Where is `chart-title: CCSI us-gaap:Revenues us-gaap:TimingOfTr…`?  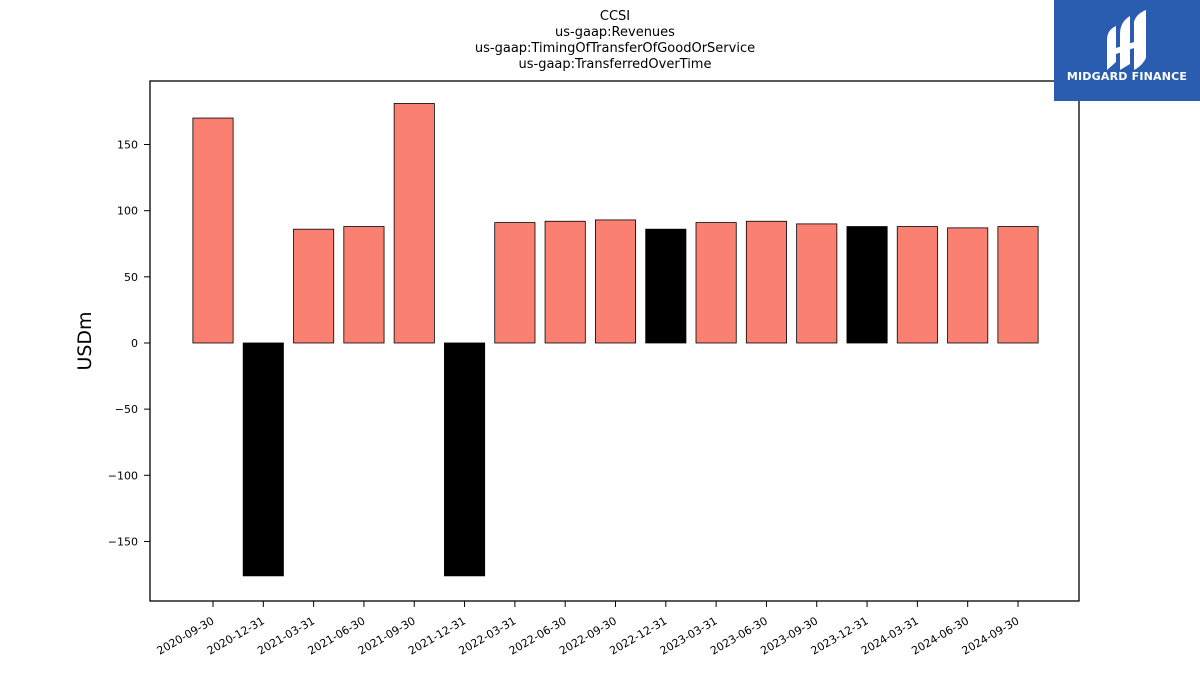 chart-title: CCSI us-gaap:Revenues us-gaap:TimingOfTr… is located at coordinates (615, 40).